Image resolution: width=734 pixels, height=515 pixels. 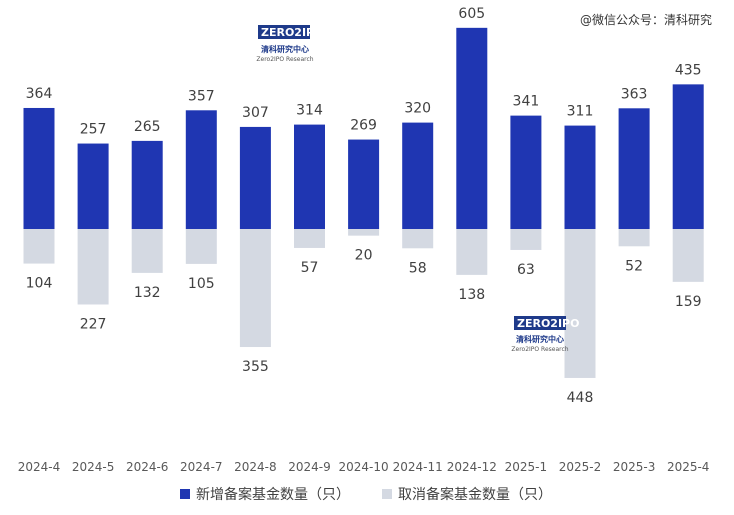 I want to click on category-label-2024-9: 2024-9, so click(x=309, y=467).